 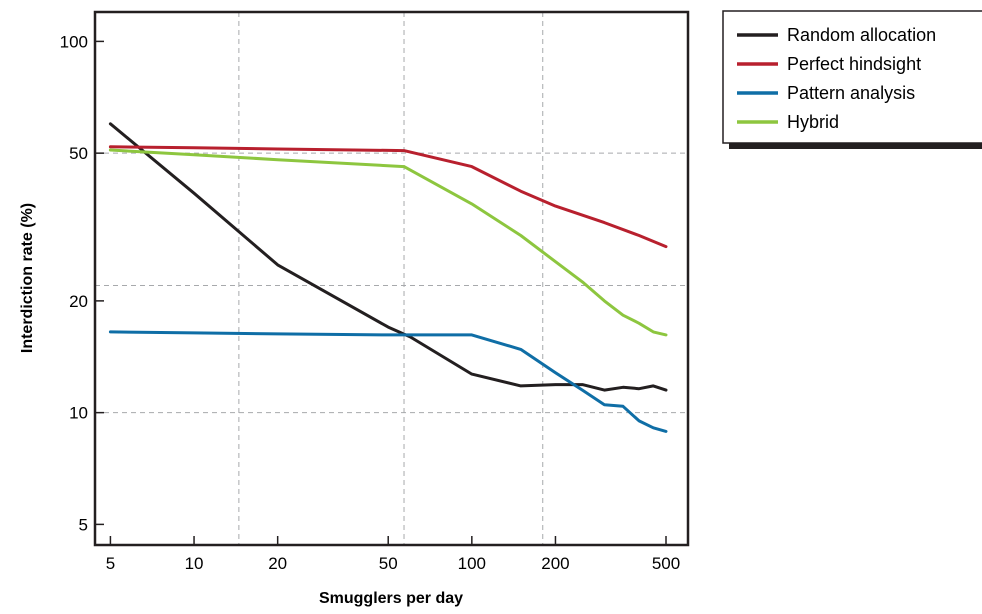 What do you see at coordinates (277, 563) in the screenshot?
I see `x-tick-label: 20` at bounding box center [277, 563].